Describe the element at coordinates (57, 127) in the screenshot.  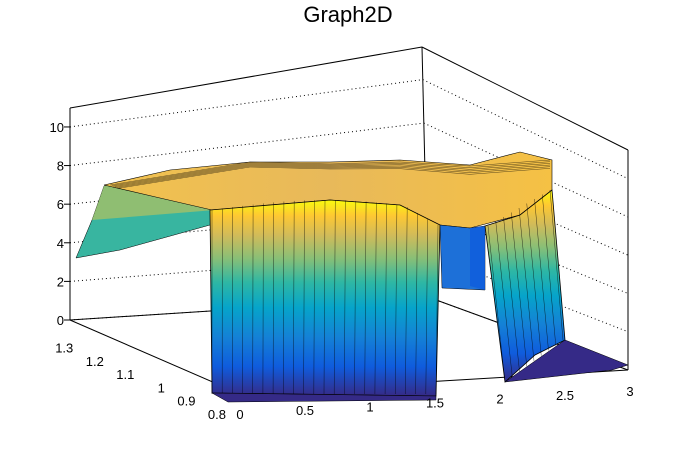
I see `z-tick-label: 10` at that location.